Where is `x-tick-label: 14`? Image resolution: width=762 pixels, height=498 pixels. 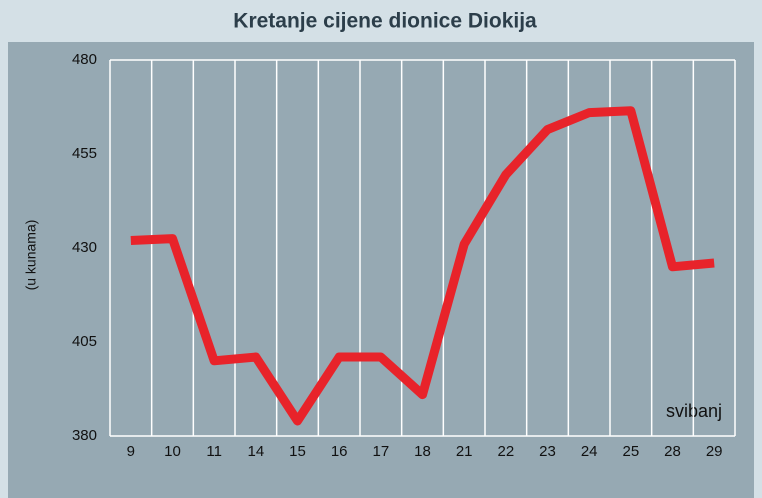 x-tick-label: 14 is located at coordinates (255, 451).